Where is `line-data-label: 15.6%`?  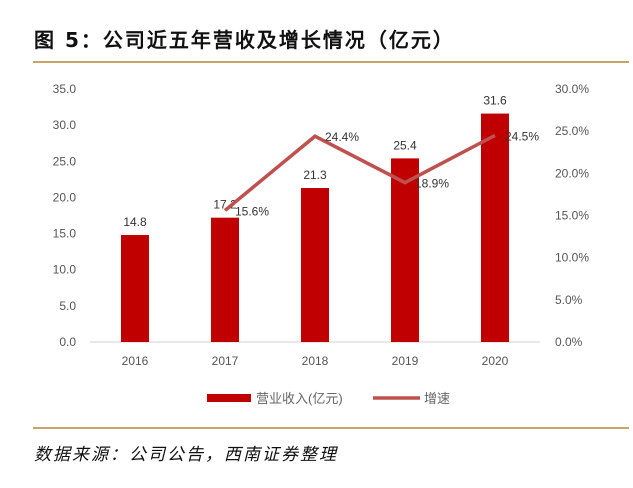 line-data-label: 15.6% is located at coordinates (252, 211).